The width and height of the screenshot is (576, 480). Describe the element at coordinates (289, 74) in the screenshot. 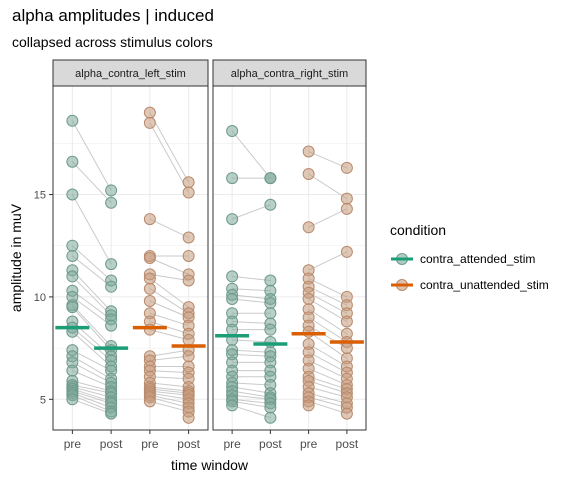

I see `facet-strip-label: alpha_contra_right_stim` at that location.